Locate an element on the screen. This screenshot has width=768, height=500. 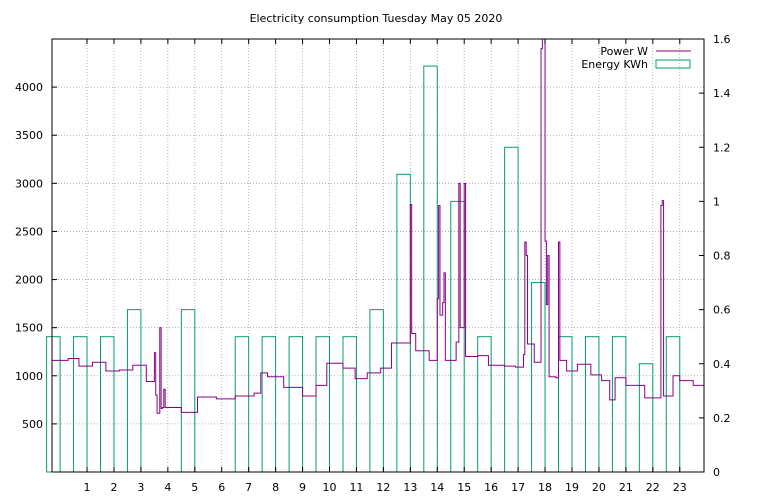
y2-tick-label: 0.6 is located at coordinates (722, 310).